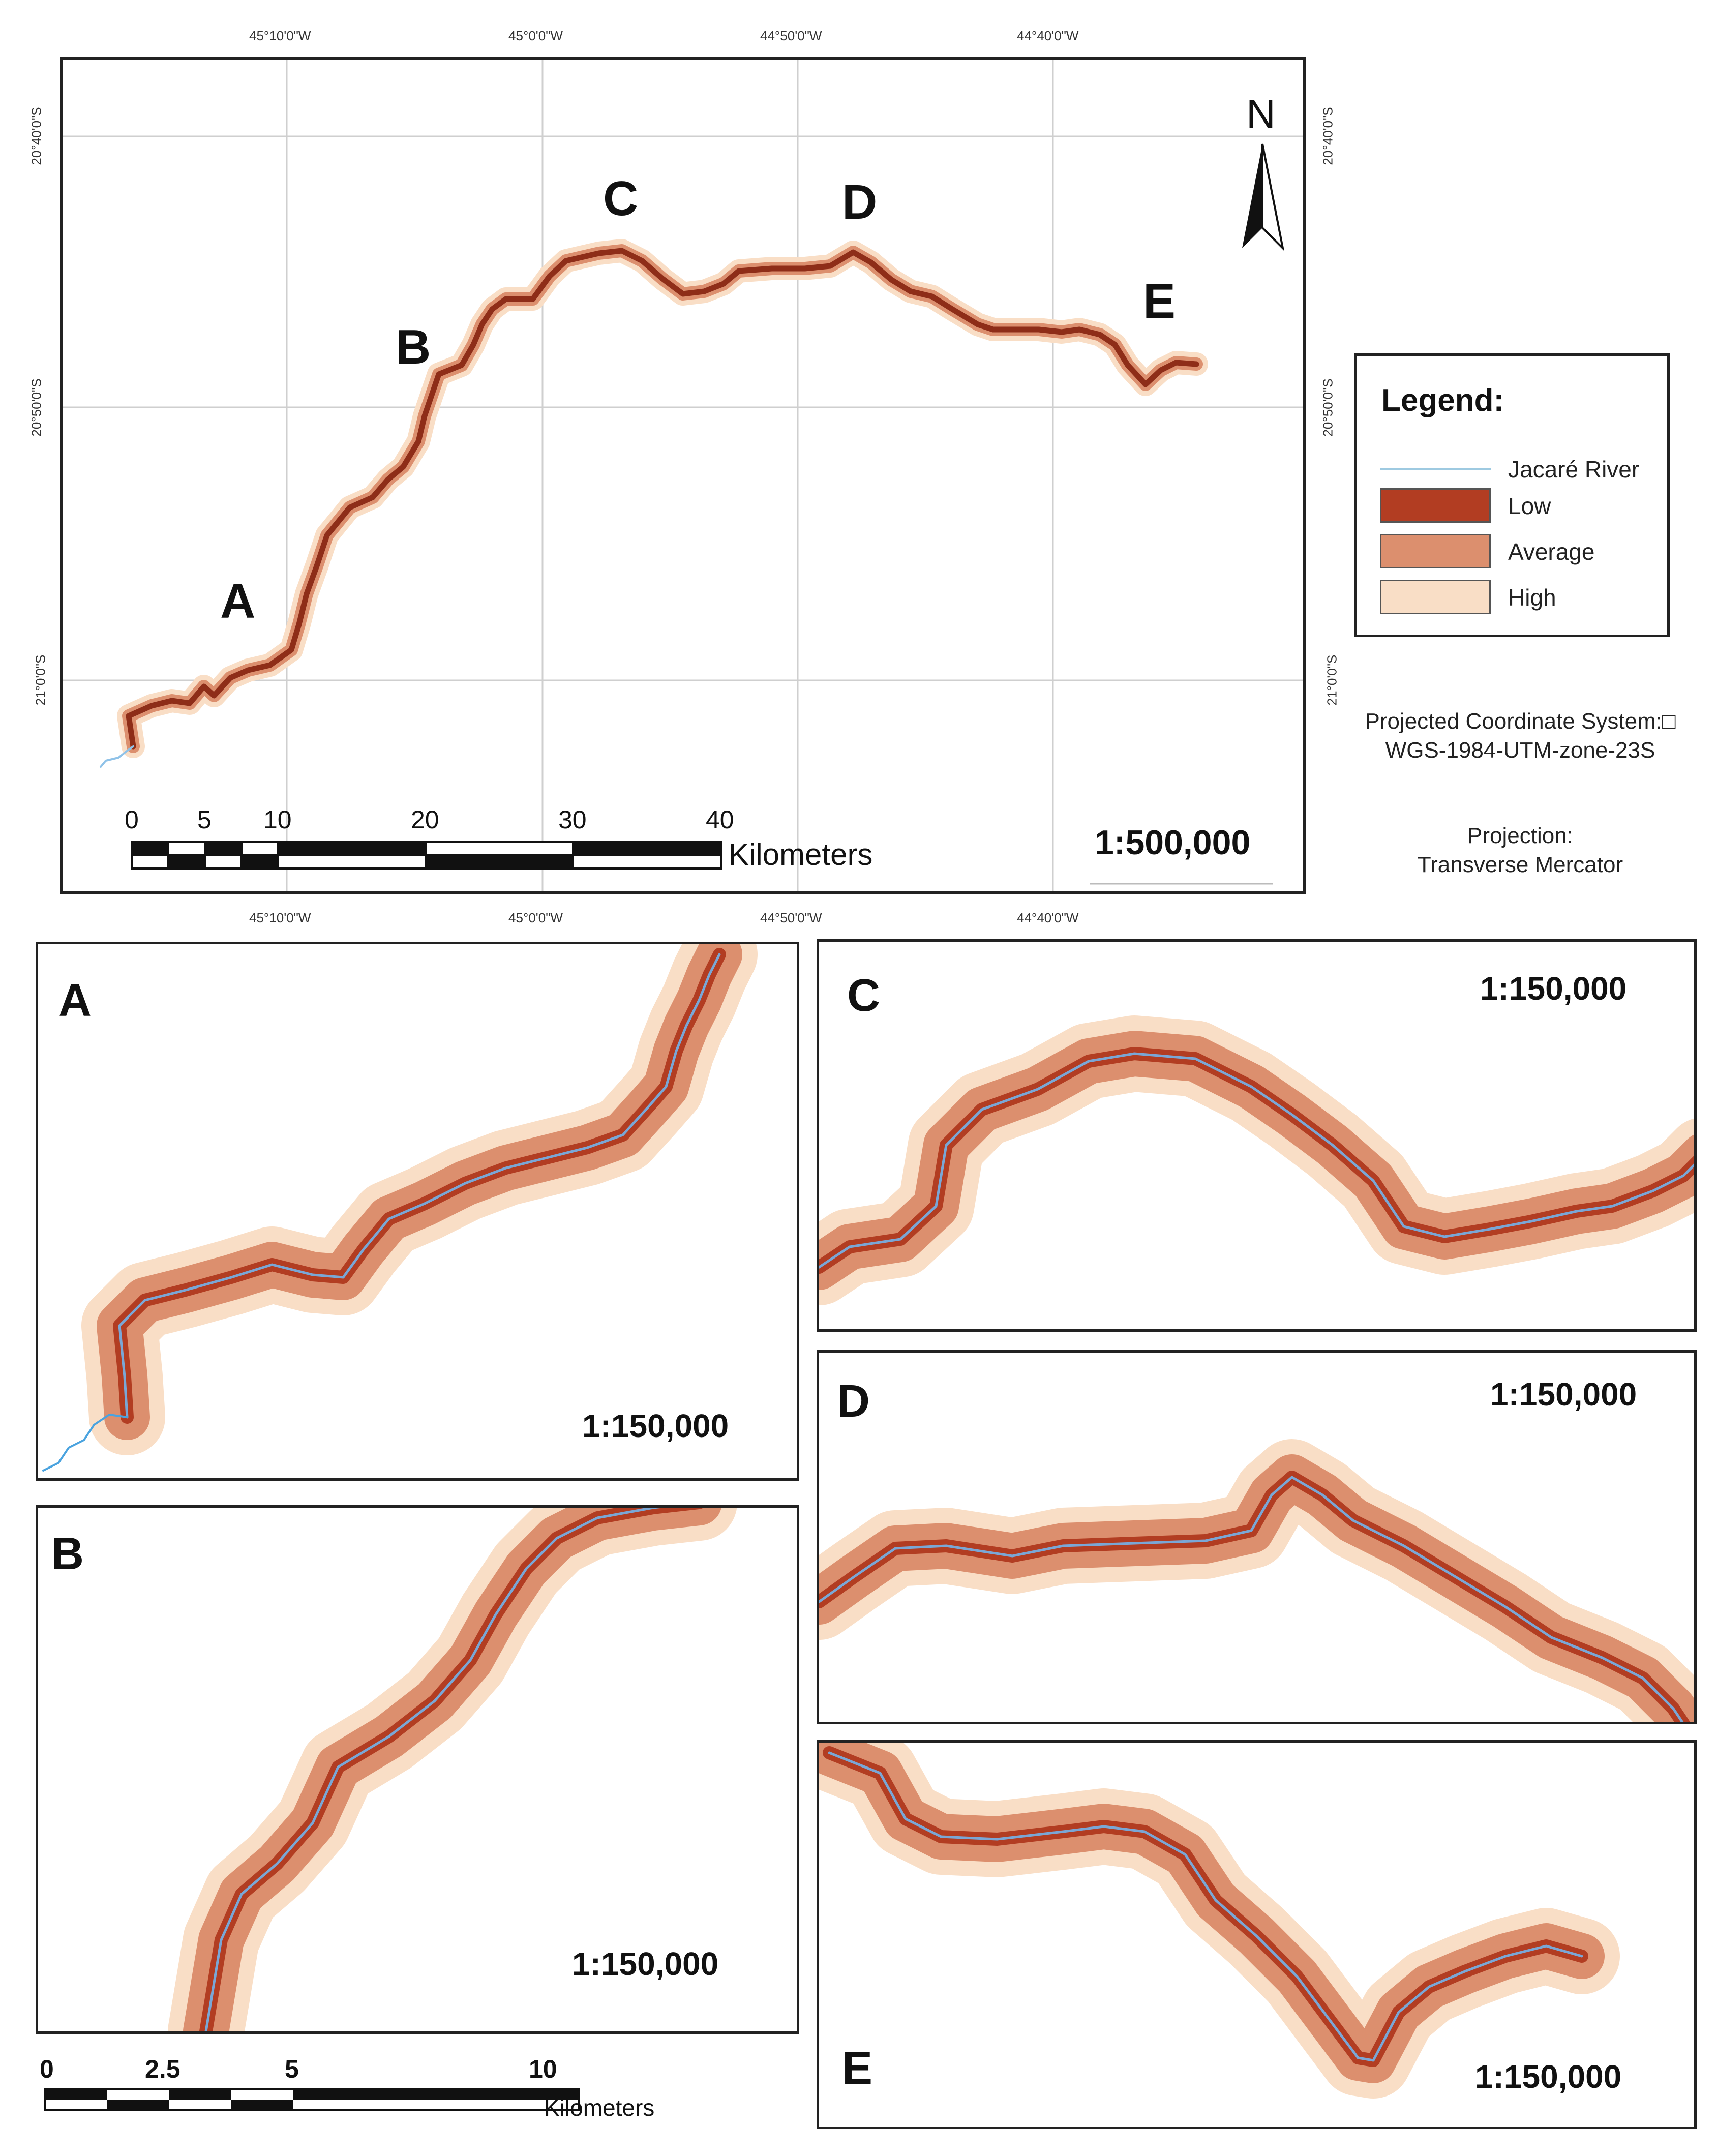 The image size is (1717, 2156). Describe the element at coordinates (1261, 114) in the screenshot. I see `north-label: N` at that location.